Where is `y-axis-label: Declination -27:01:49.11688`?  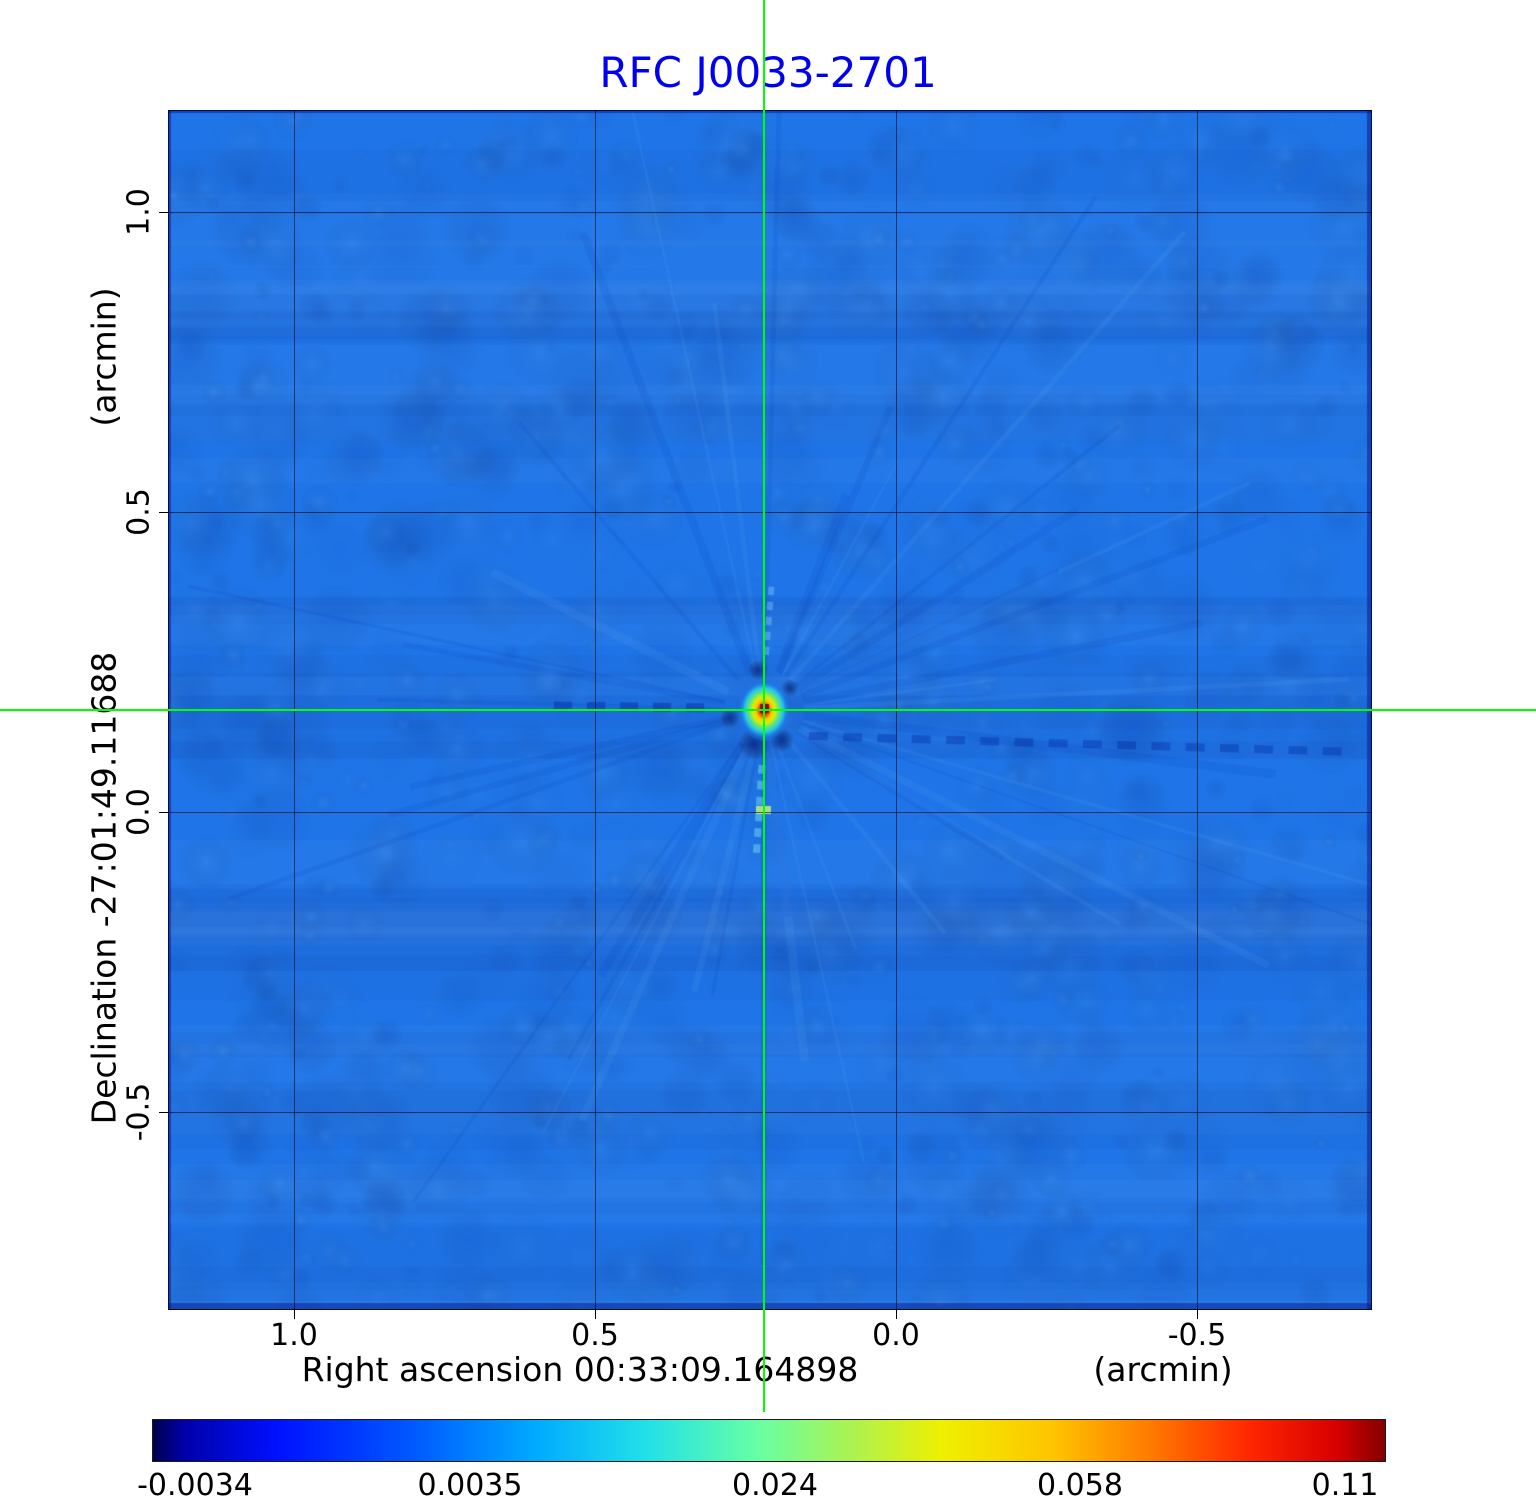
y-axis-label: Declination -27:01:49.11688 is located at coordinates (104, 888).